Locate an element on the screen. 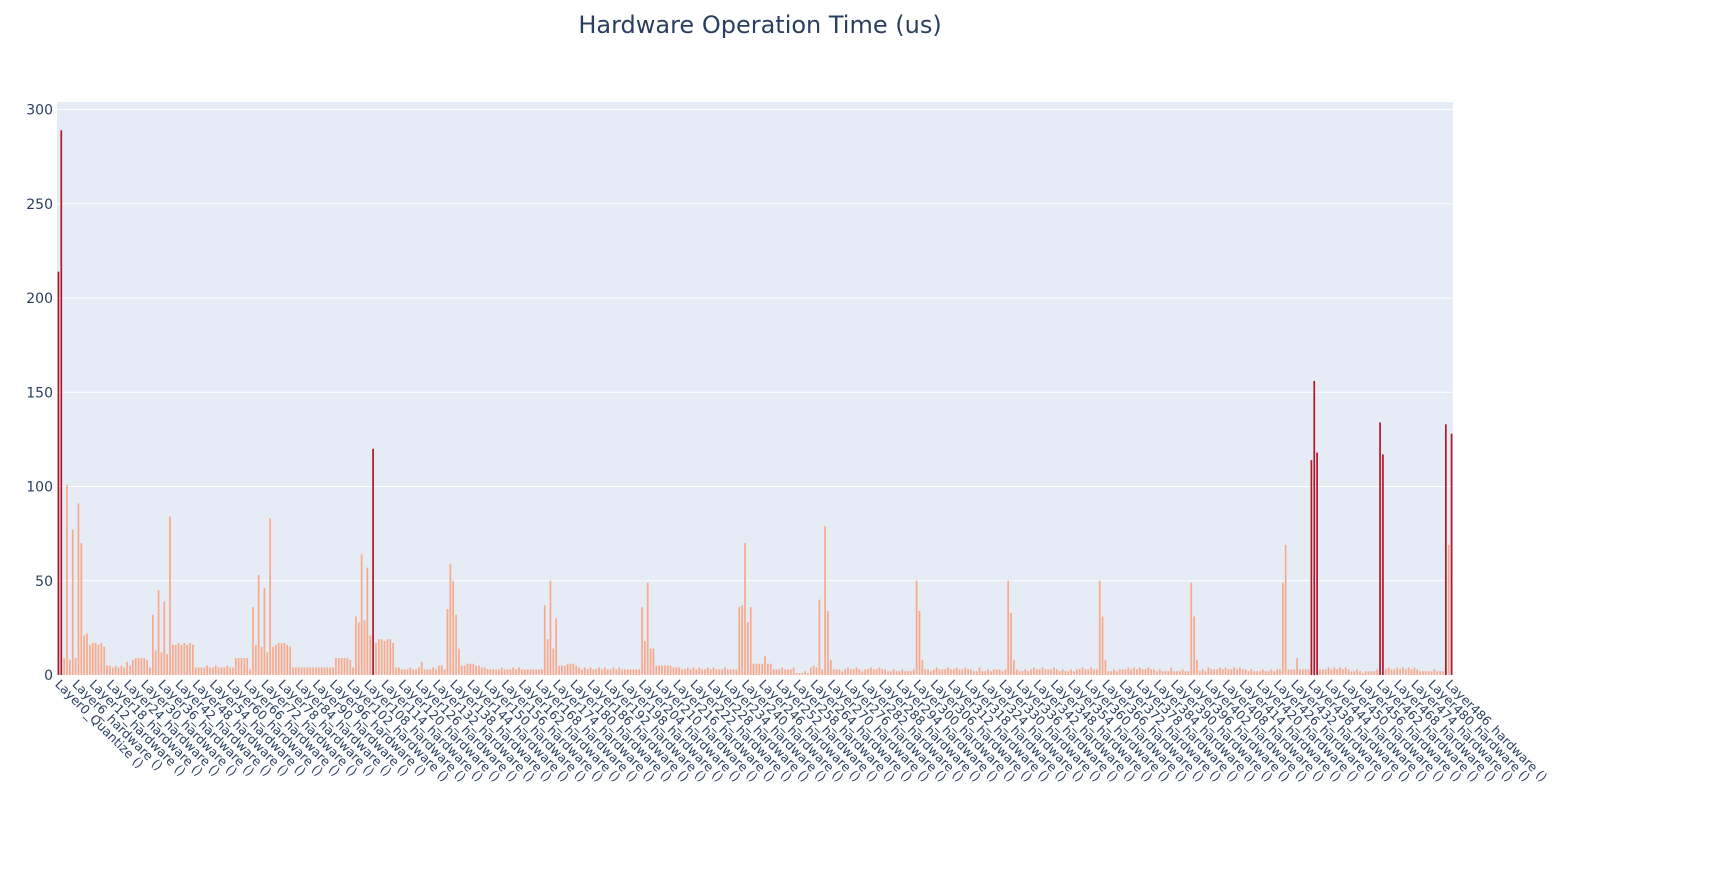 This screenshot has width=1726, height=884. y-tick-label: 200 is located at coordinates (39, 299).